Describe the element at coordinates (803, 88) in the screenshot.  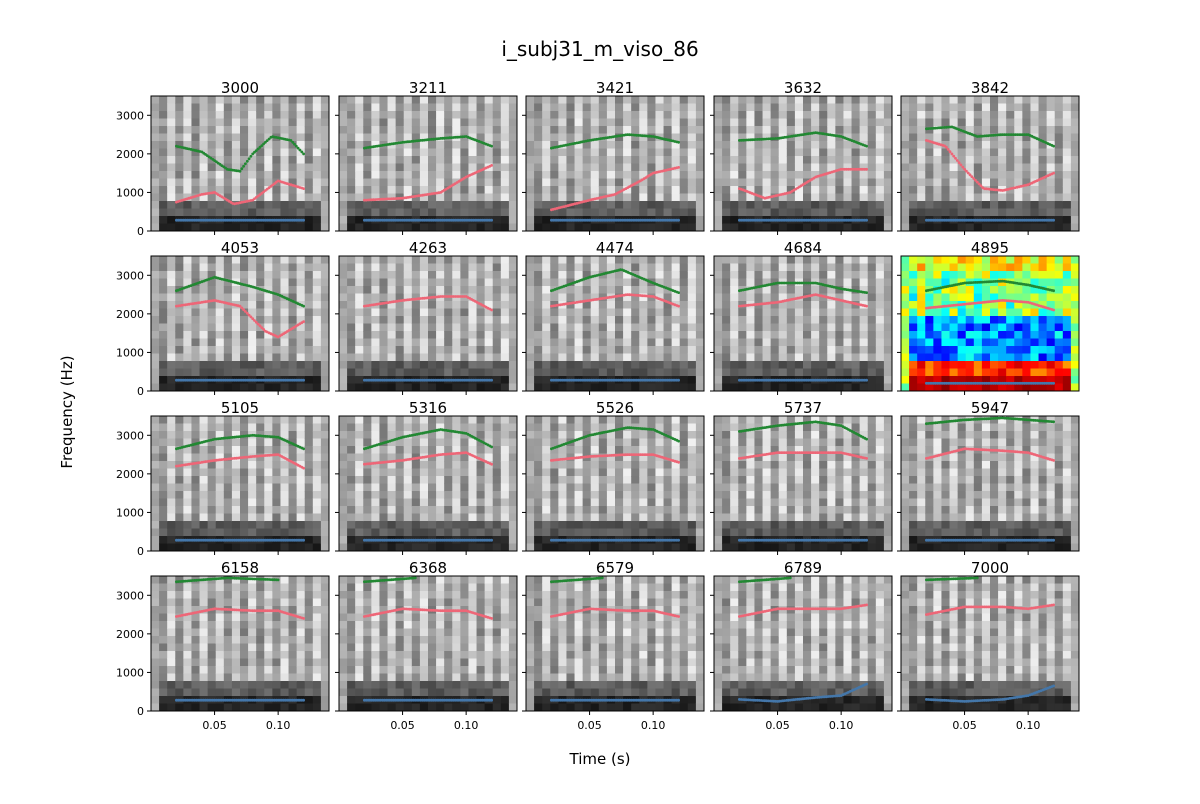
I see `panel-title: 3632` at that location.